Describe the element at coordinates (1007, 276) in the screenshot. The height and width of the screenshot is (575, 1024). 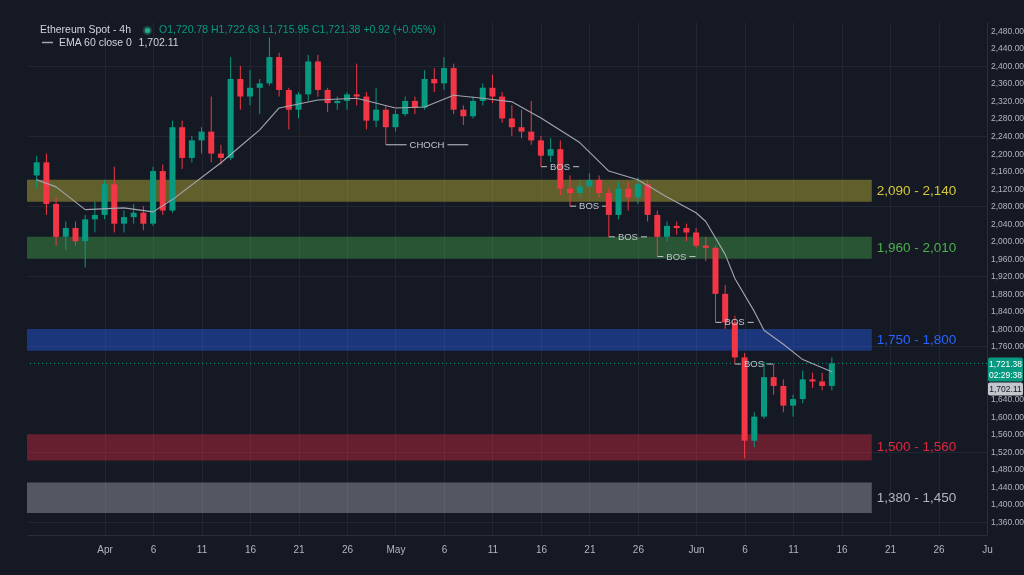
I see `y-tick-label: 1,920.00` at that location.